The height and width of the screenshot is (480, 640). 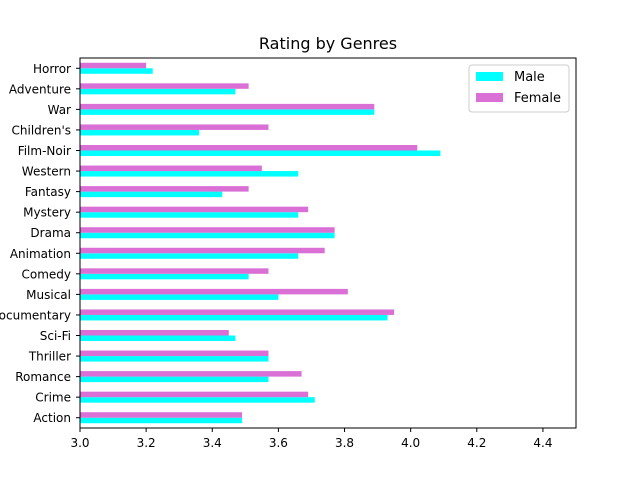 I want to click on legend-label-male: Male, so click(x=529, y=77).